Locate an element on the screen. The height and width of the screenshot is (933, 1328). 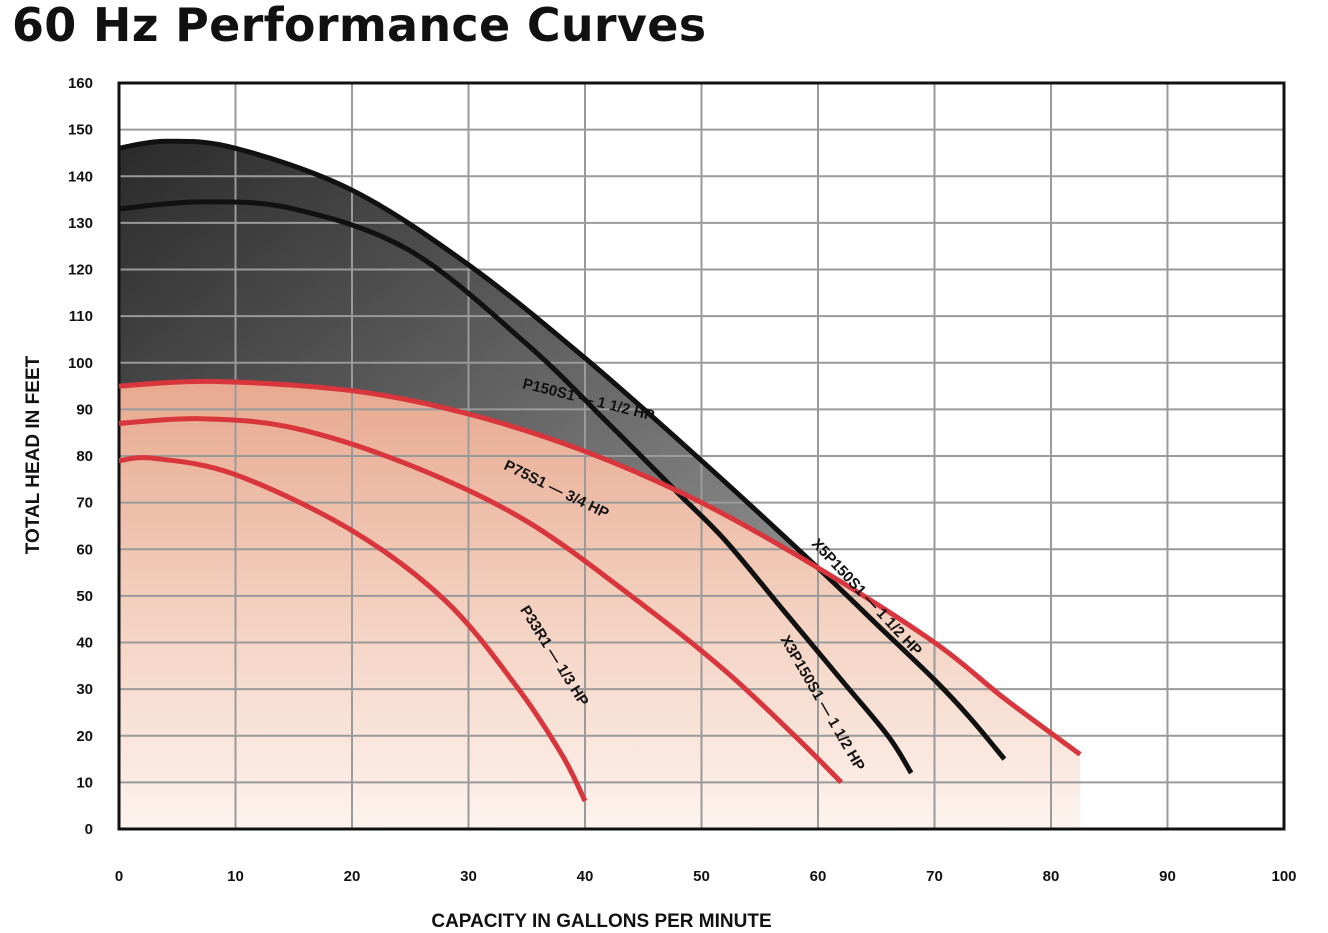
y-axis-label: TOTAL HEAD IN FEET is located at coordinates (33, 454).